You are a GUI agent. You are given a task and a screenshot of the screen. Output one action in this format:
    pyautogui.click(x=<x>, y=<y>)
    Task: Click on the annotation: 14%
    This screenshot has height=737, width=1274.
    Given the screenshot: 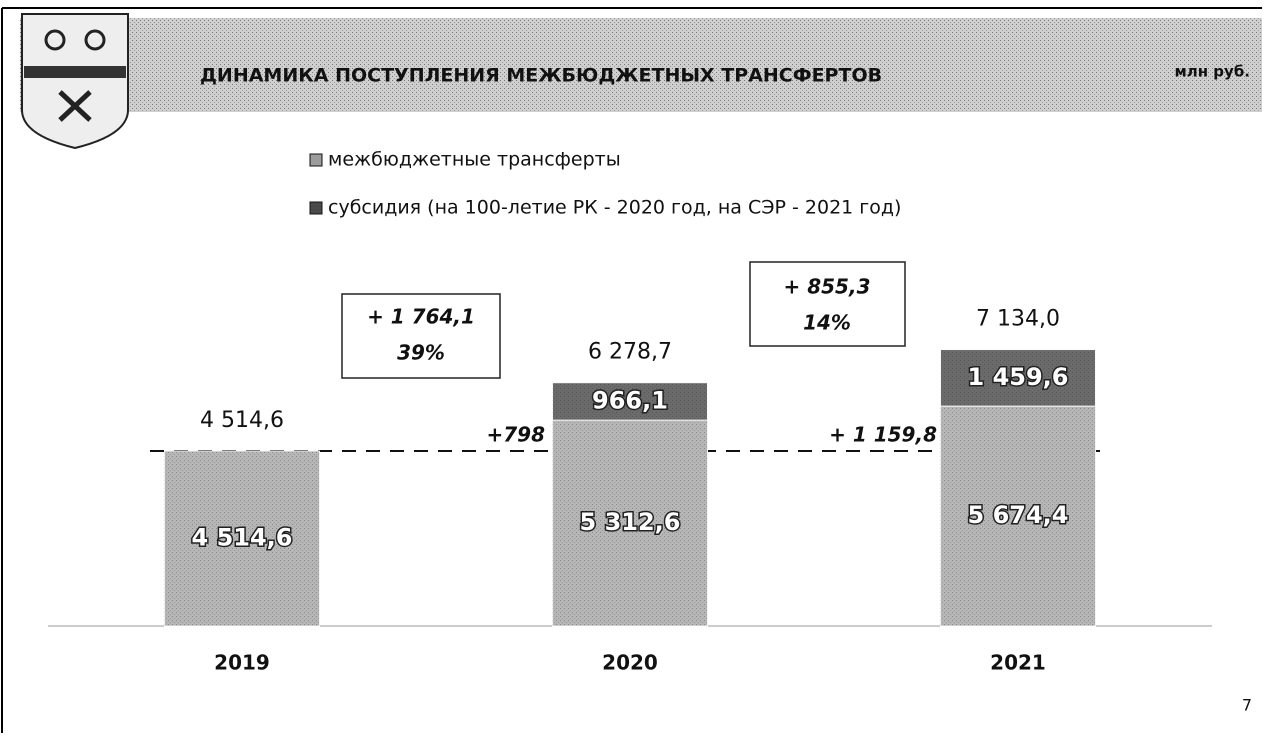 What is the action you would take?
    pyautogui.click(x=827, y=323)
    